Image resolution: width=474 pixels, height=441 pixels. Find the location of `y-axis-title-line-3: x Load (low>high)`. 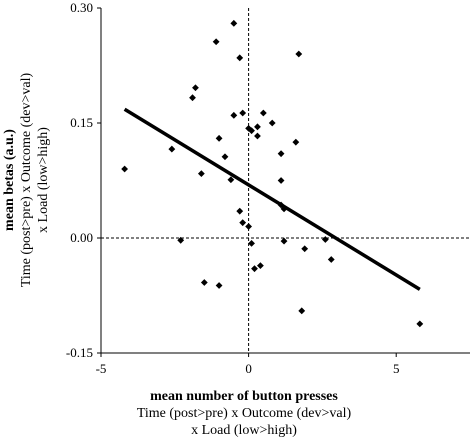

y-axis-title-line-3: x Load (low>high) is located at coordinates (43, 180).